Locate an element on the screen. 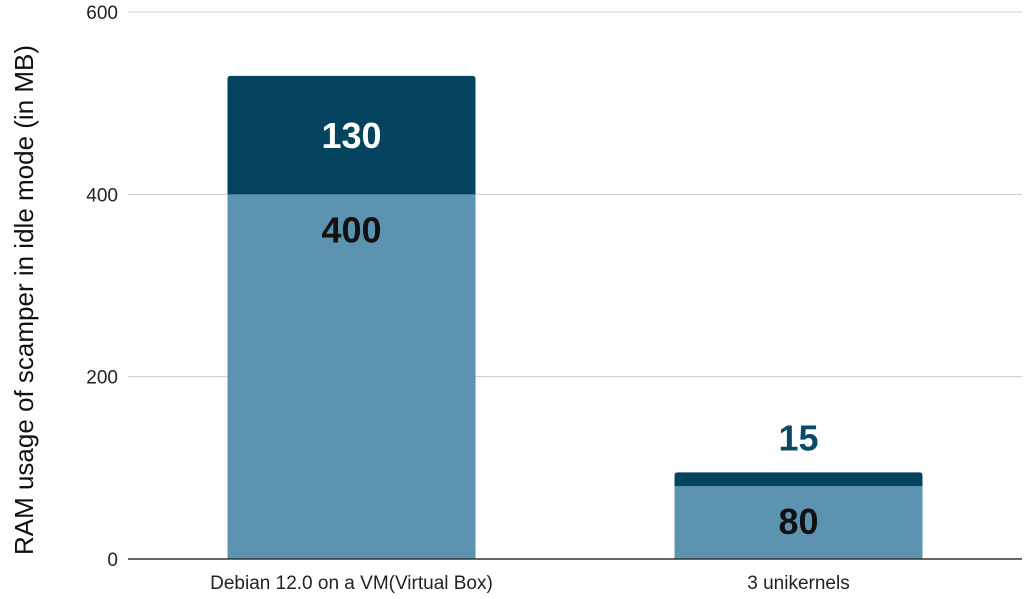 This screenshot has height=599, width=1032. data-label: 15 is located at coordinates (798, 437).